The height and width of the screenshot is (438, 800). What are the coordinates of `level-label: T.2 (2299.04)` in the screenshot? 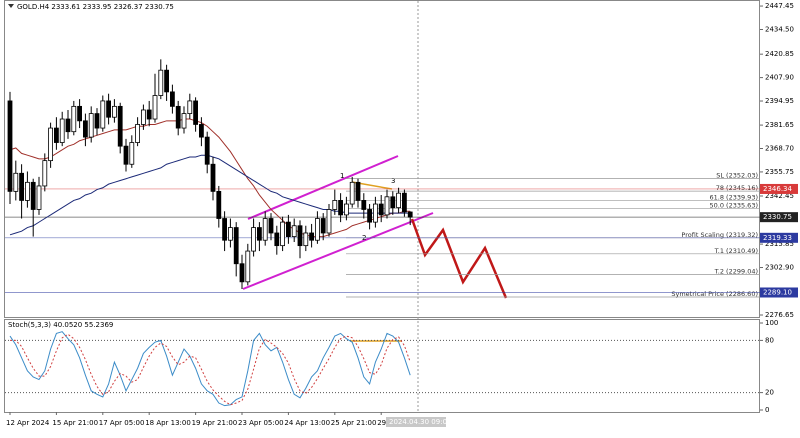 It's located at (736, 272).